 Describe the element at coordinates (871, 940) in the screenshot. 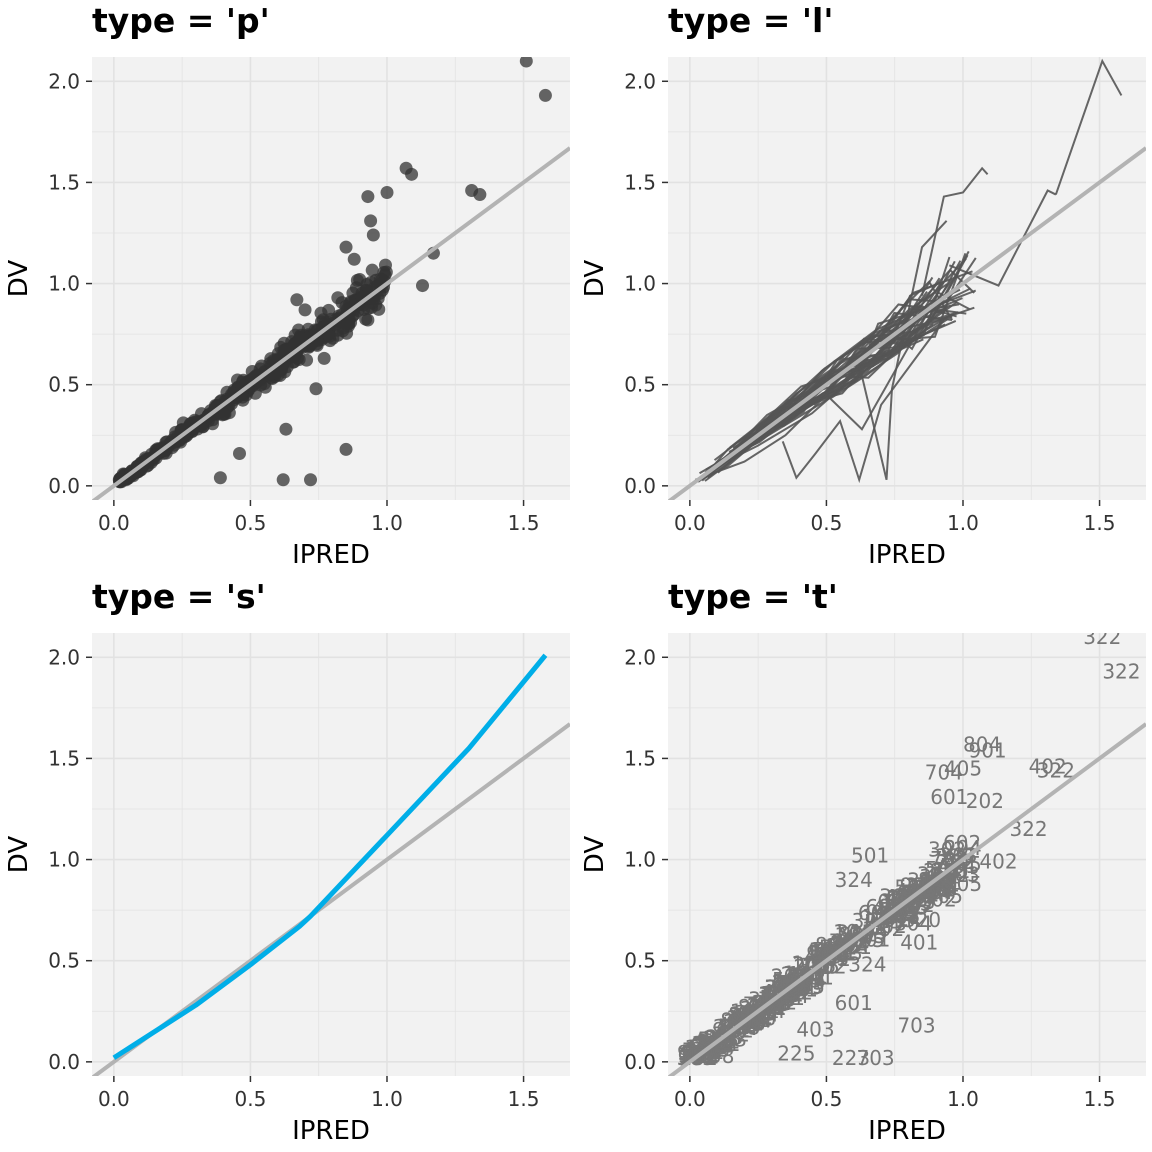

I see `text-mark: 601` at that location.